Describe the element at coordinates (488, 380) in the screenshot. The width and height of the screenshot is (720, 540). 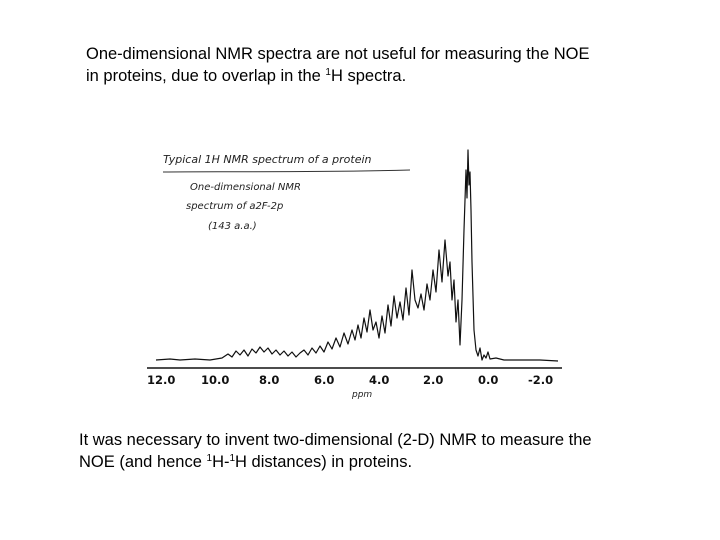
I see `tick-label: 0.0` at that location.